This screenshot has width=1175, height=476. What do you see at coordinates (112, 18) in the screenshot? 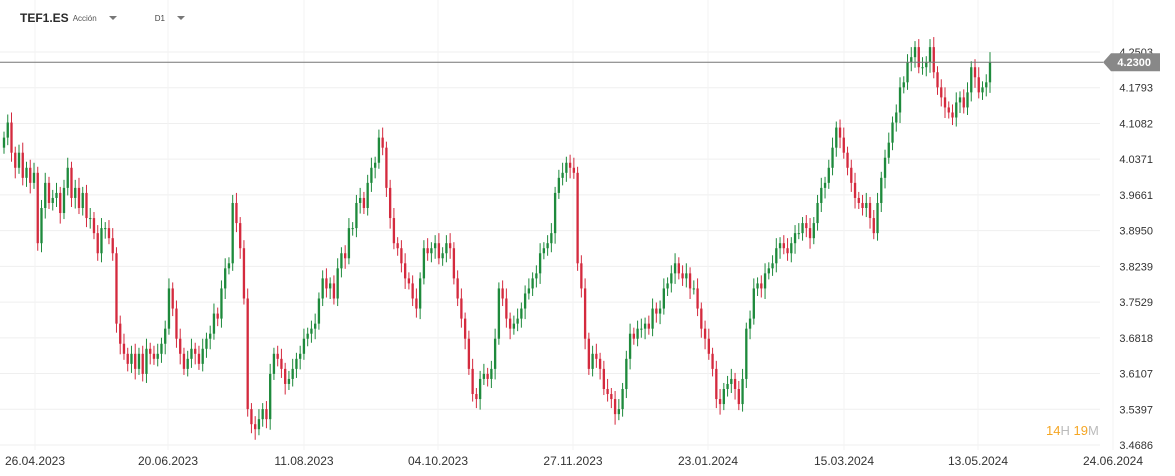
I see `symbol-dropdown-icon` at bounding box center [112, 18].